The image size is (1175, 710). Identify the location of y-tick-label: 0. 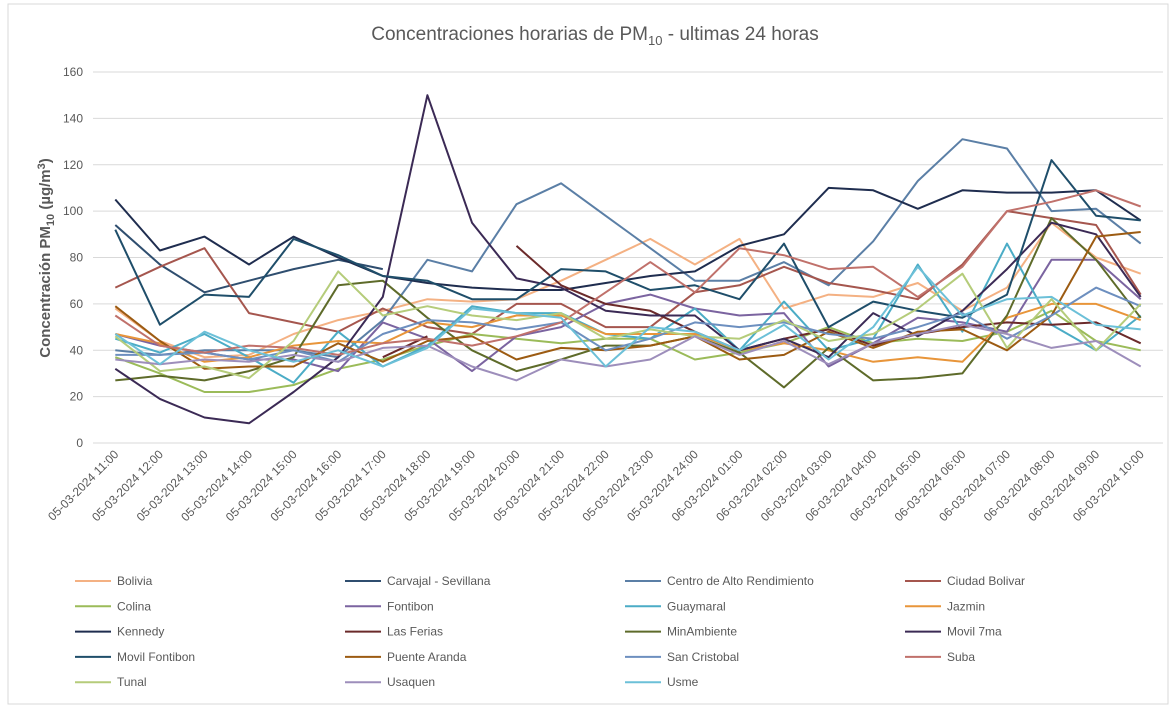
(79, 443).